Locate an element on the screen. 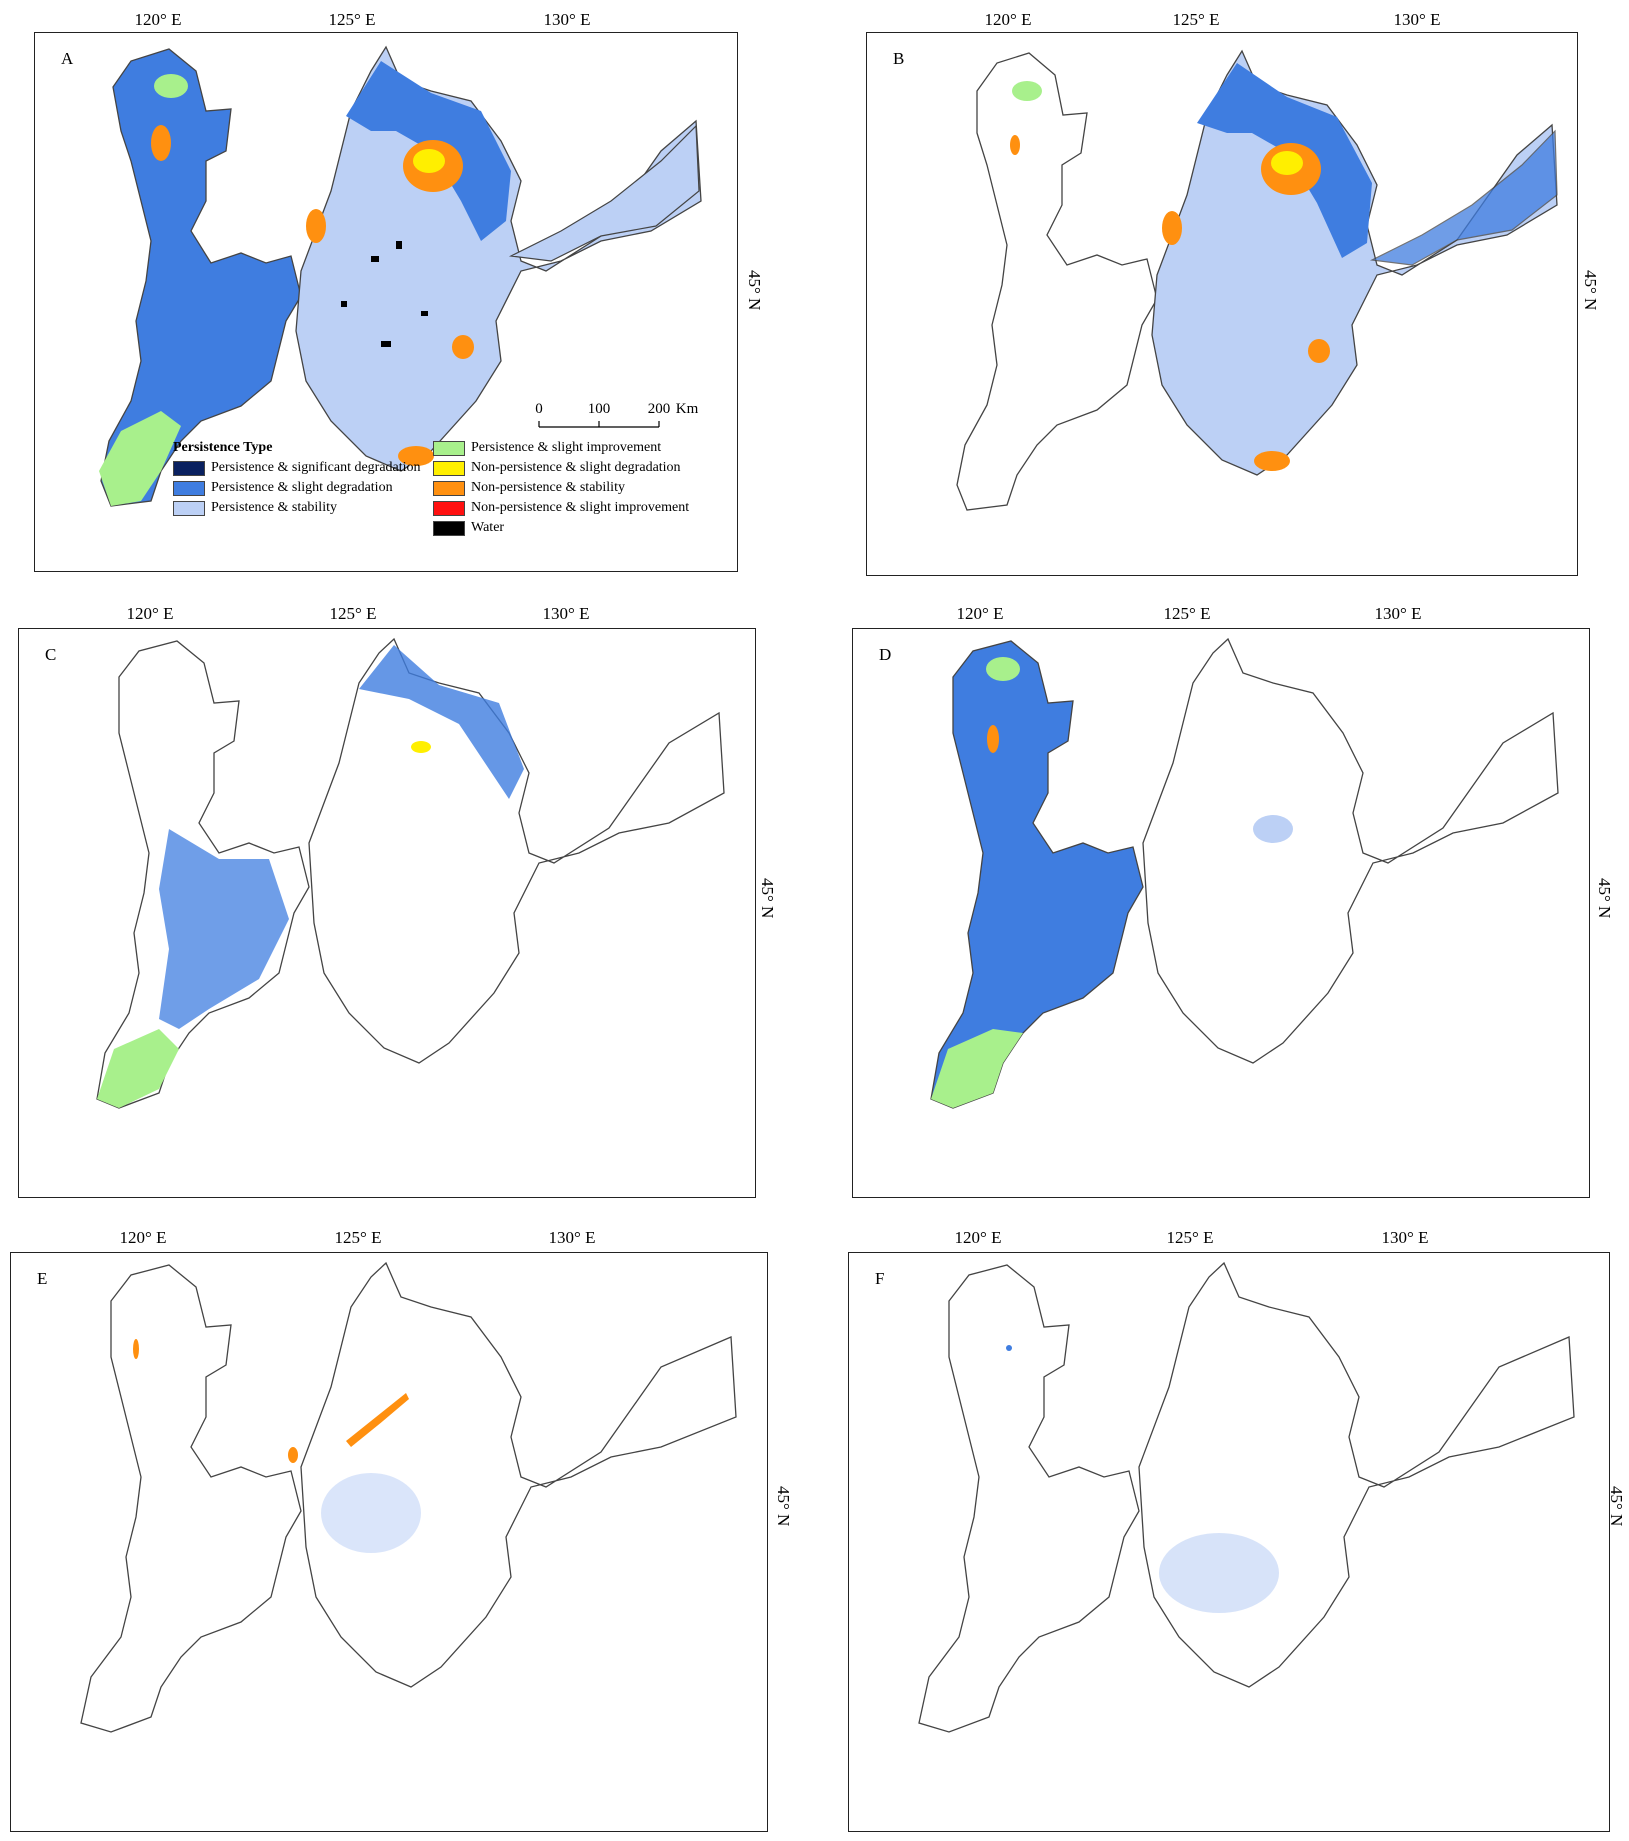 The width and height of the screenshot is (1629, 1841). legend-item-non-persistence-stability: Non-persistence & stability is located at coordinates (529, 488).